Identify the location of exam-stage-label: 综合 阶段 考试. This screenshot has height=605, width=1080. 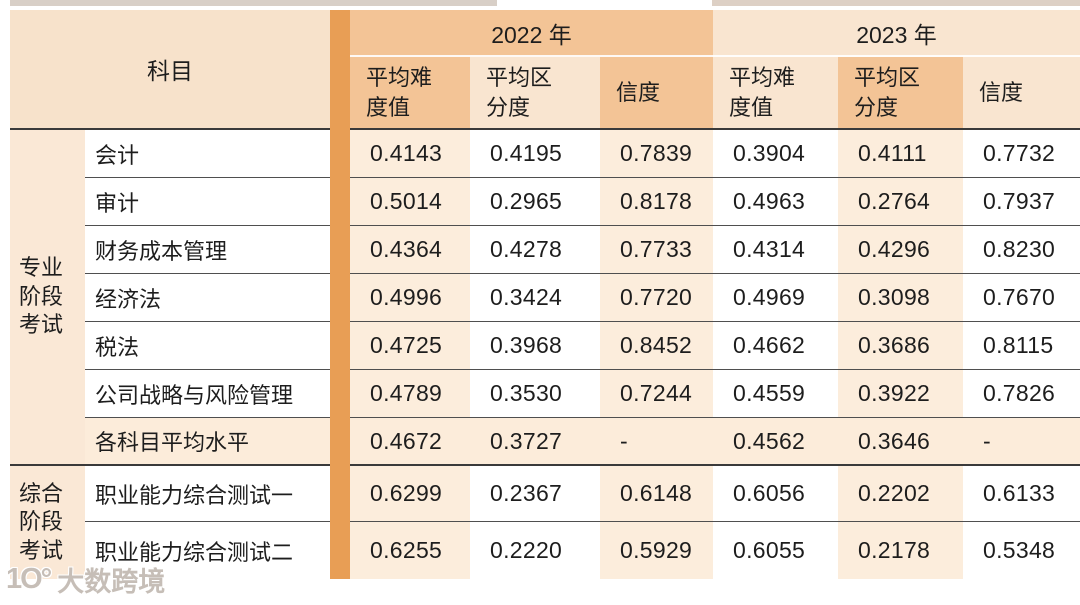
(47, 522).